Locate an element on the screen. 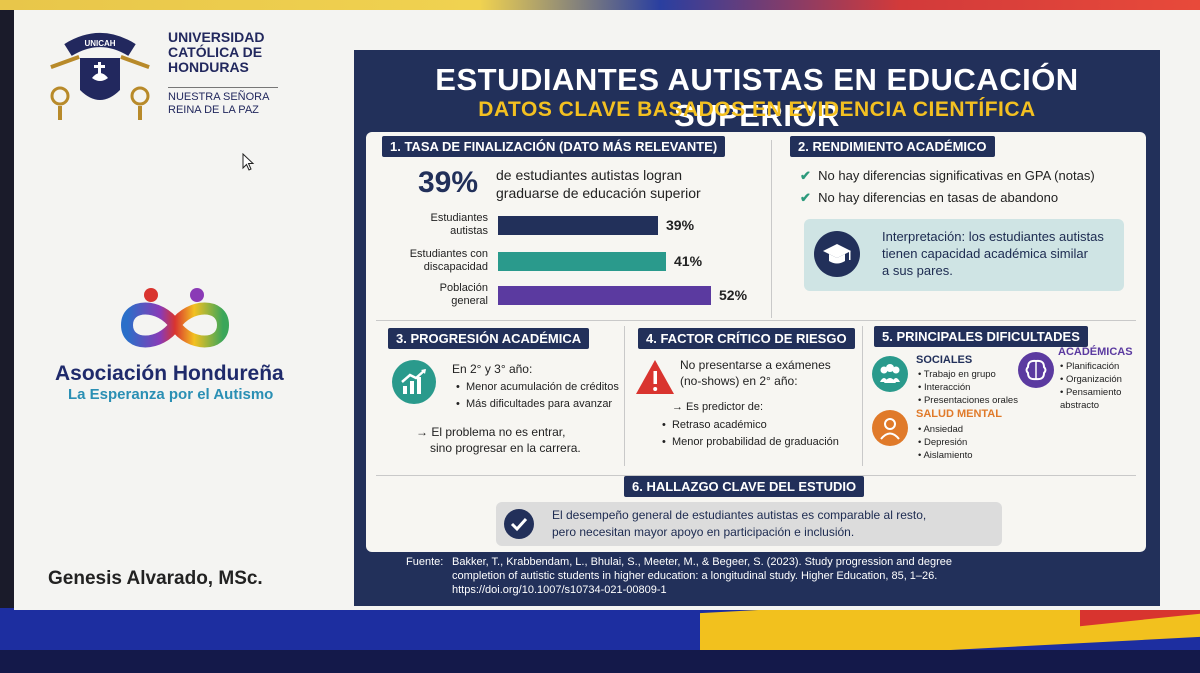 Image resolution: width=1200 pixels, height=673 pixels. progresion-note-1: → El problema no es entrar, is located at coordinates (491, 432).